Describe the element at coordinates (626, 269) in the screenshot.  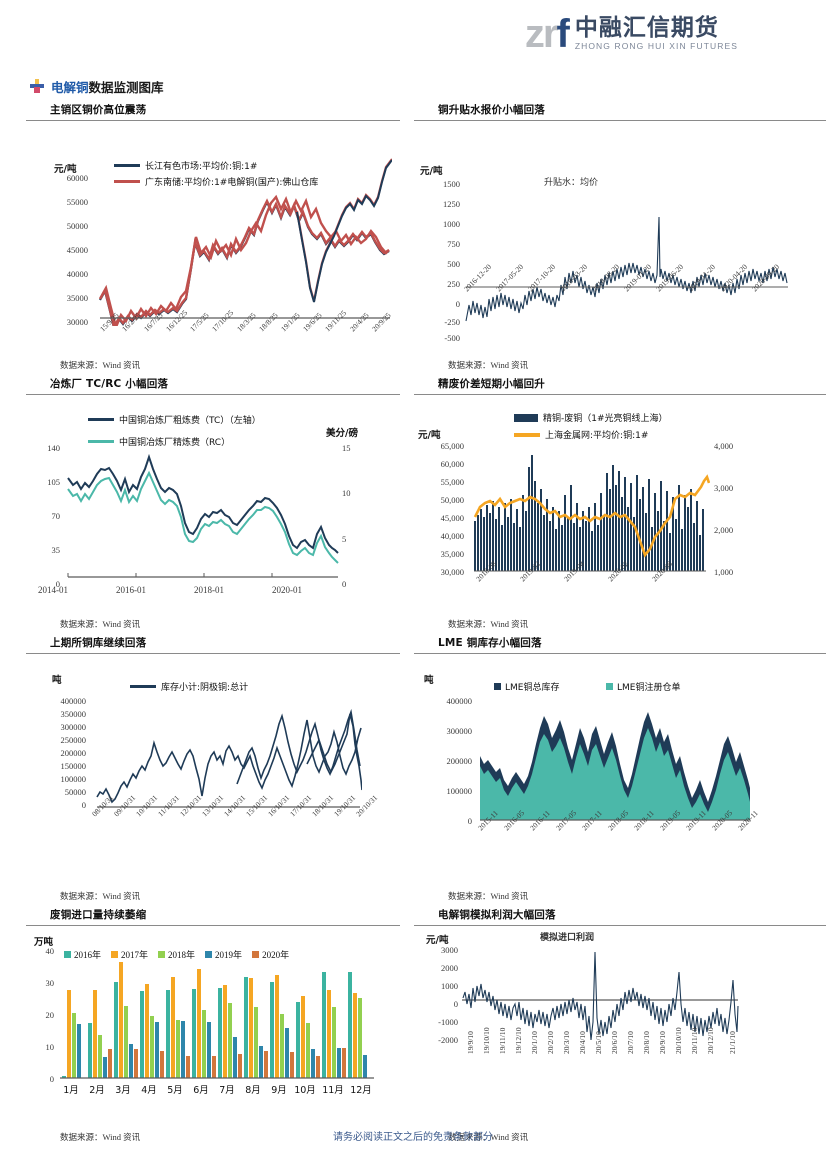
I see `premium-plot` at that location.